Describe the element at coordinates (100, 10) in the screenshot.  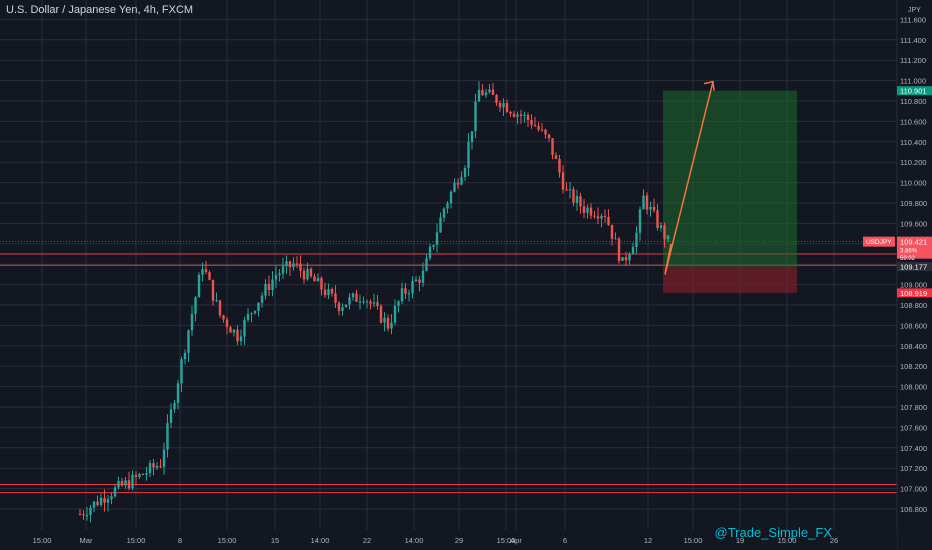
I see `chart-title: U.S. Dollar / Japanese Yen, 4h, FXCM` at that location.